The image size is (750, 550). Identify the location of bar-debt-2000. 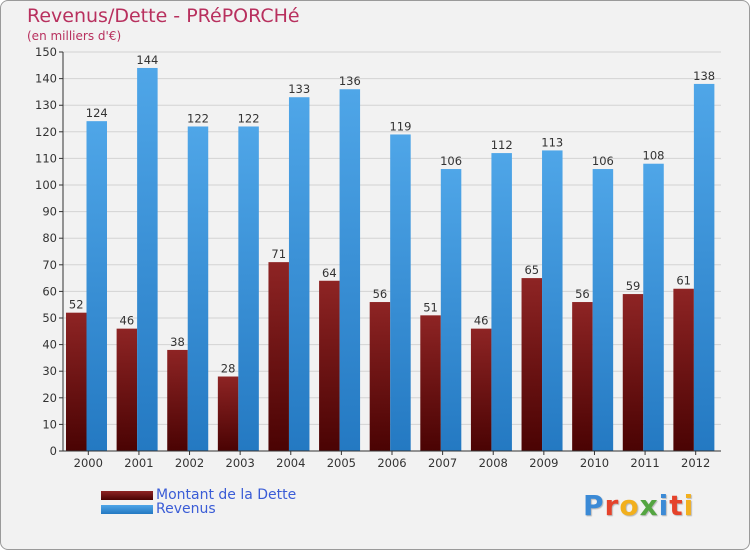
(76, 381).